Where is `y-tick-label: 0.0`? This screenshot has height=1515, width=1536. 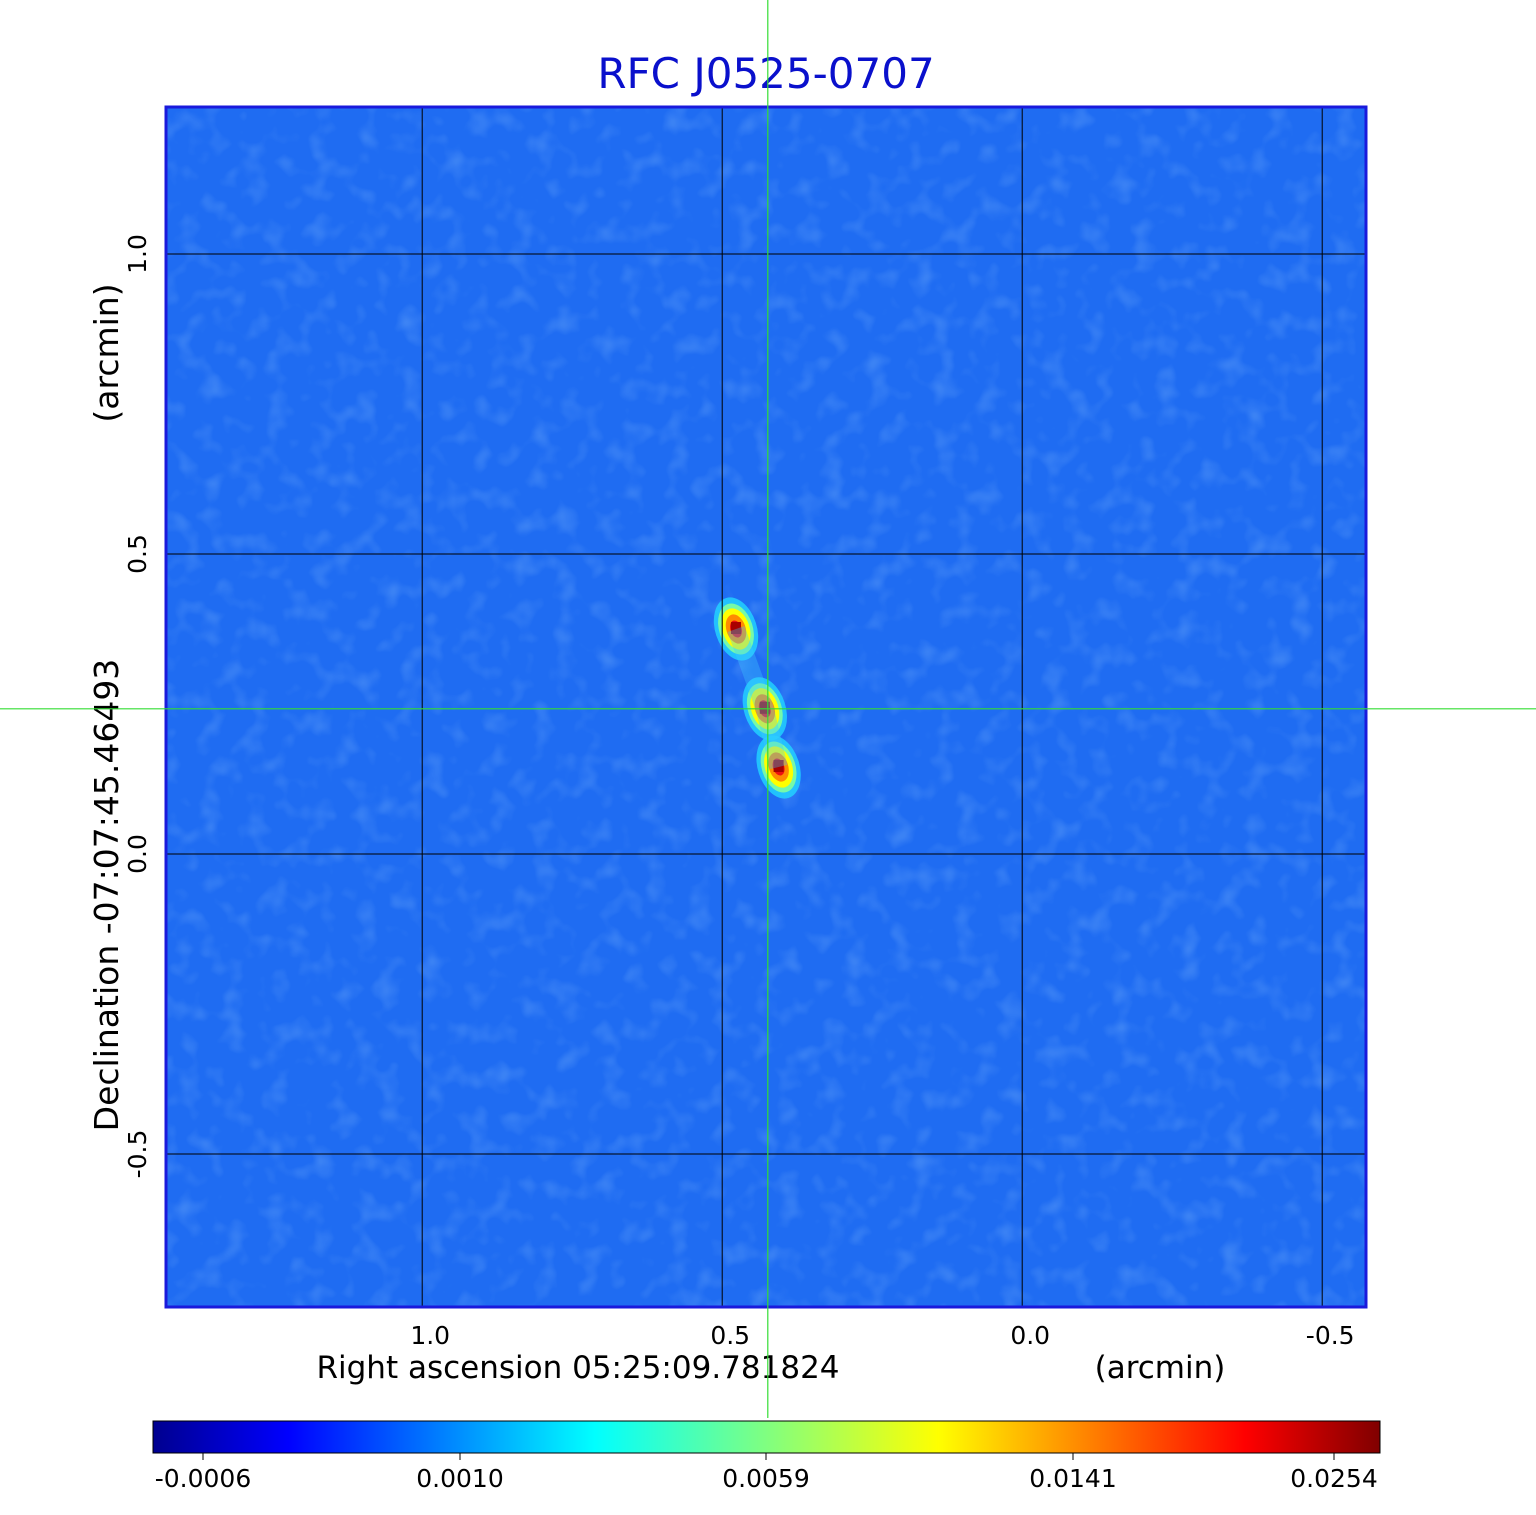 y-tick-label: 0.0 is located at coordinates (137, 854).